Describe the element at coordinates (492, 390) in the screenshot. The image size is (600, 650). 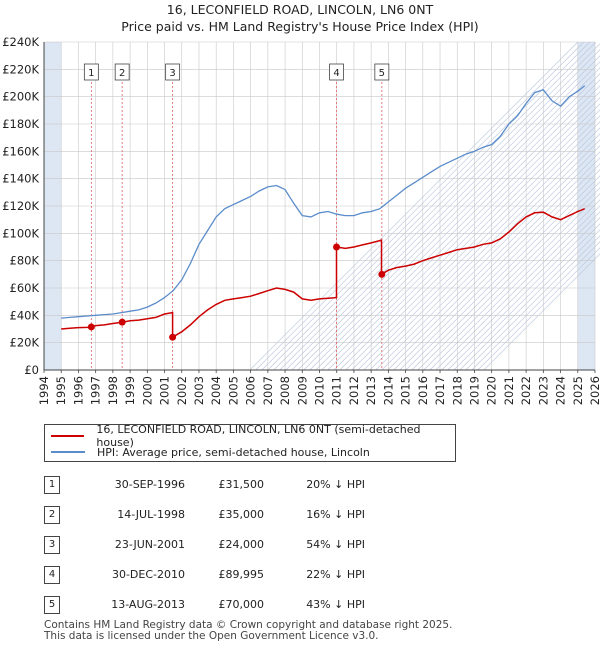
I see `x-tick-label: 2020` at that location.